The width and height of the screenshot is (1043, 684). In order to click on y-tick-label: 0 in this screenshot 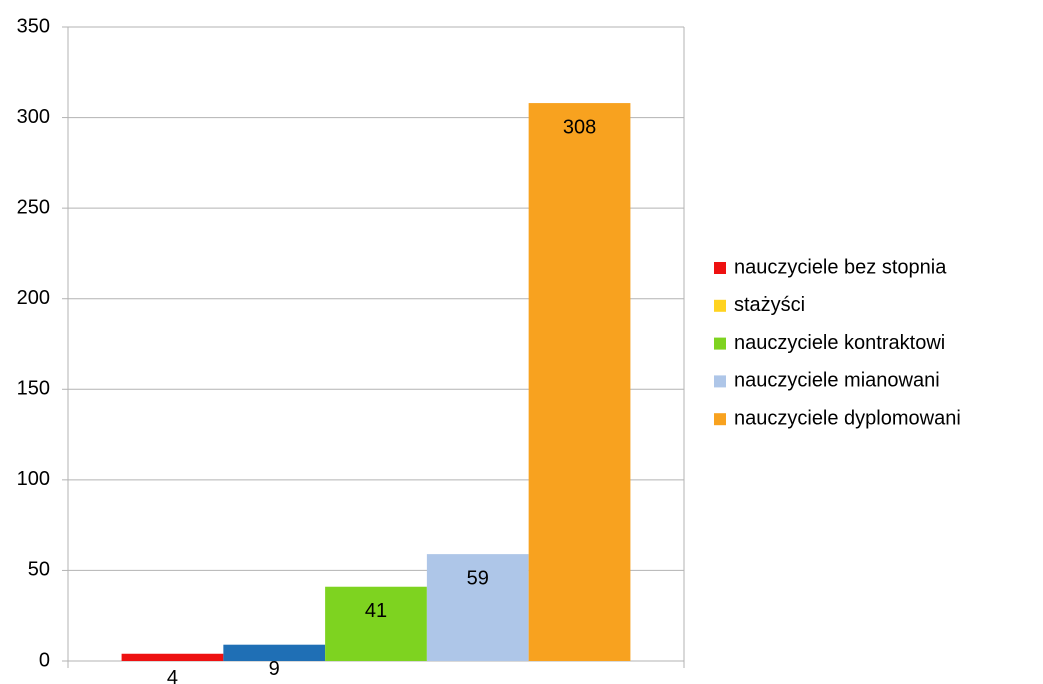, I will do `click(44, 660)`.